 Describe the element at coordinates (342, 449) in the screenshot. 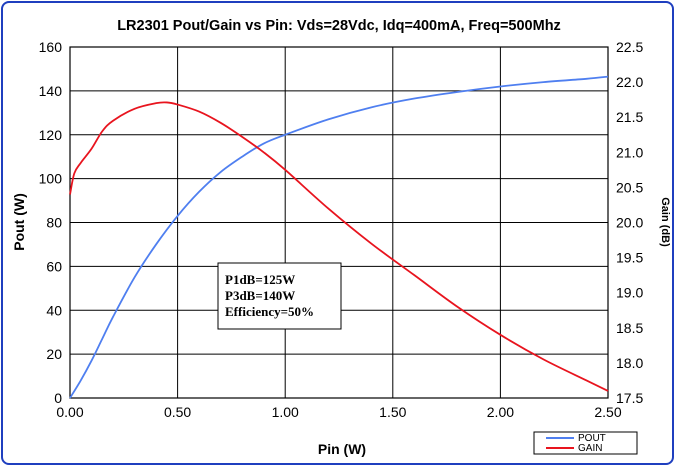

I see `x-axis-title: Pin (W)` at that location.